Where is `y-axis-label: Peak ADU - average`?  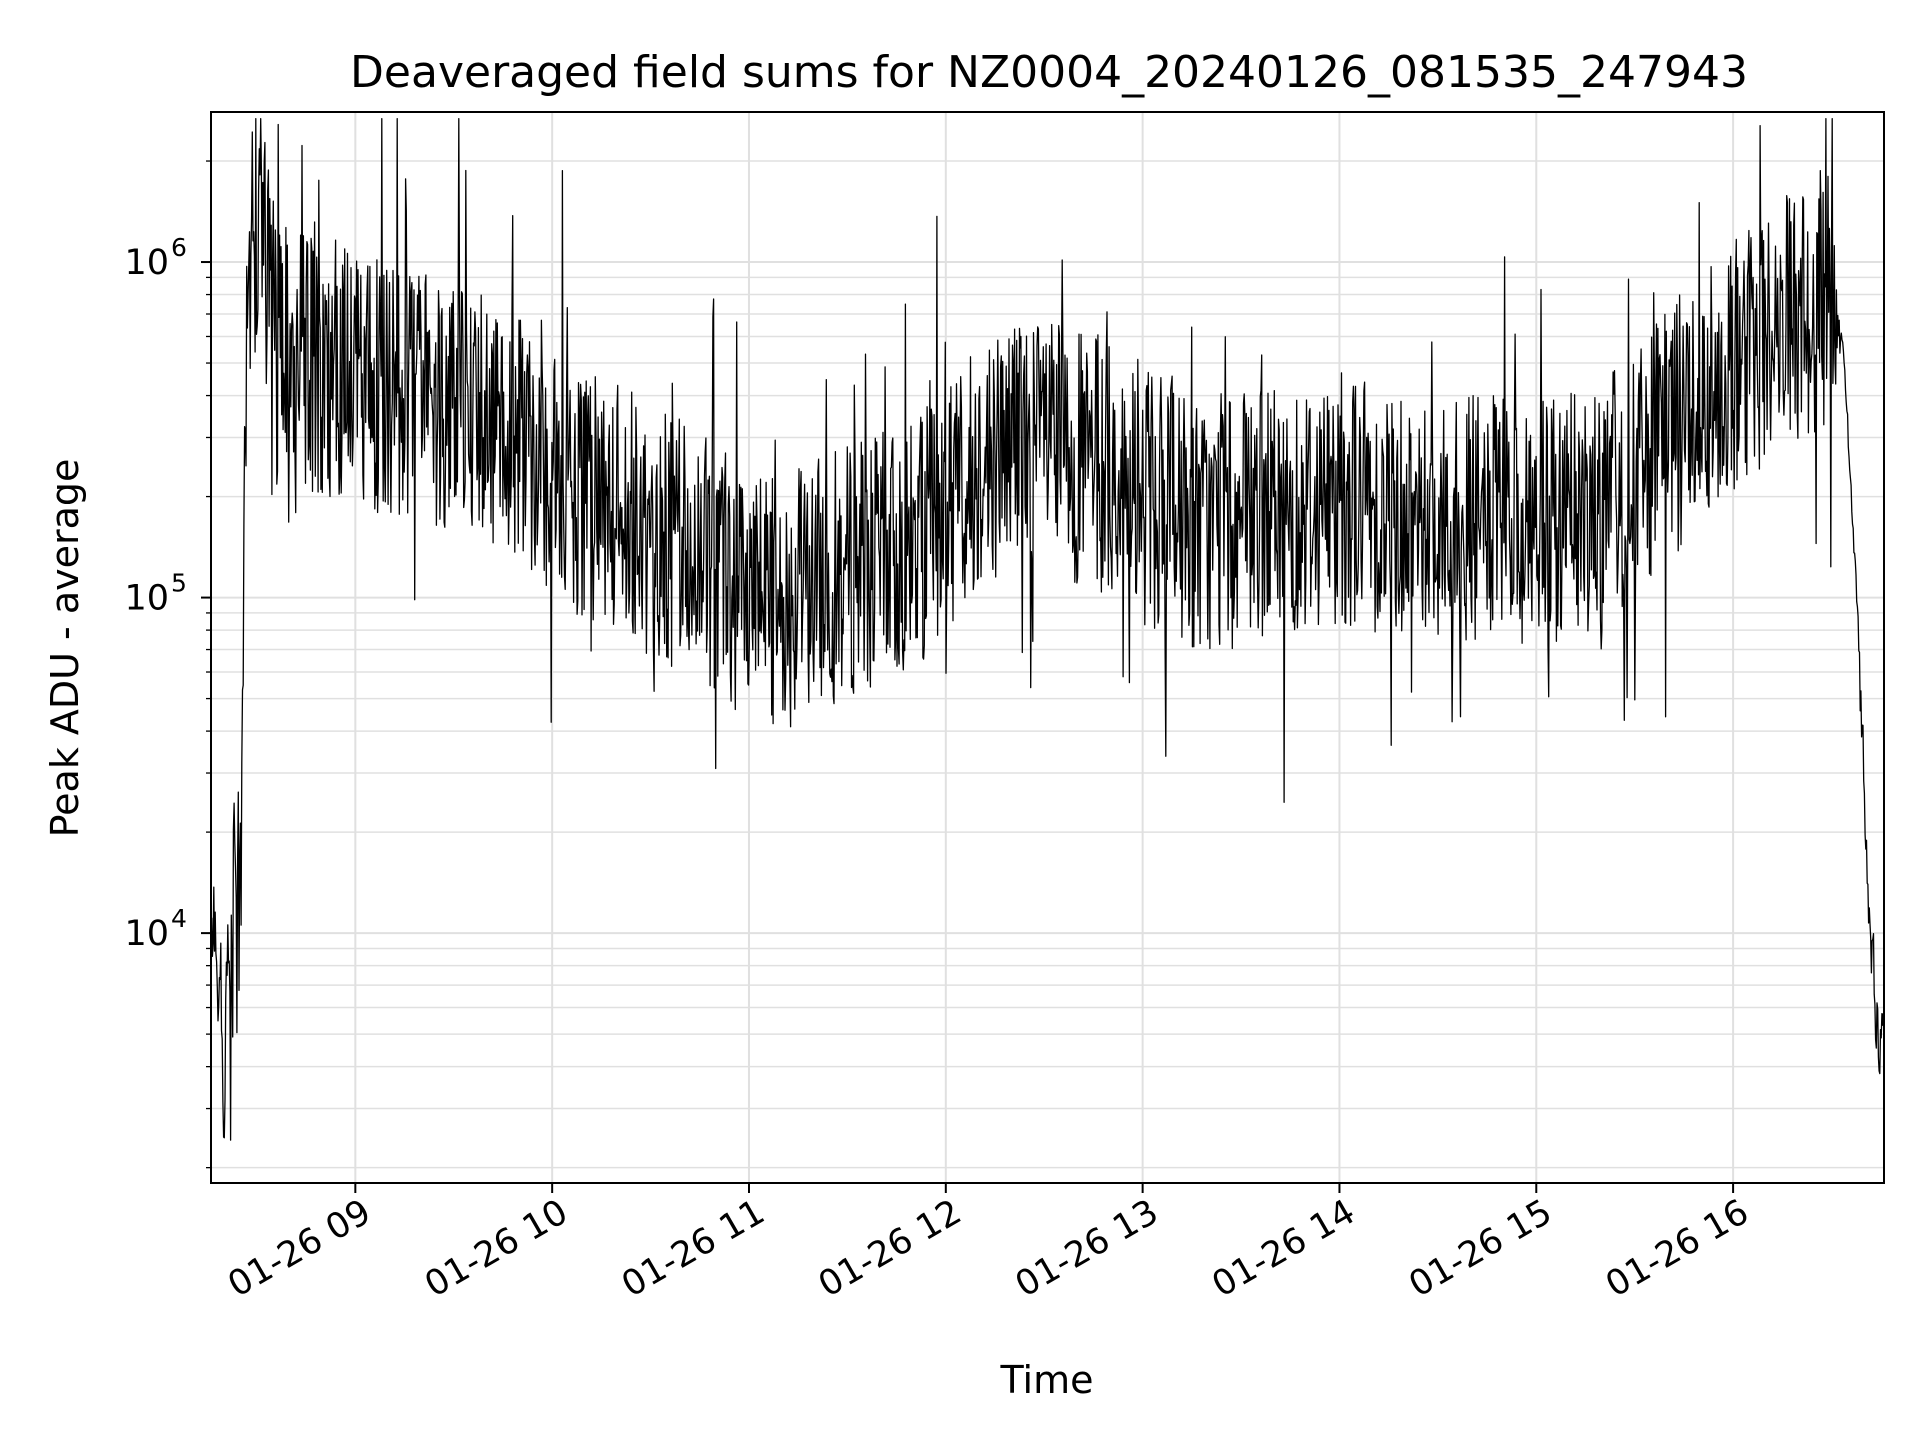 y-axis-label: Peak ADU - average is located at coordinates (65, 648).